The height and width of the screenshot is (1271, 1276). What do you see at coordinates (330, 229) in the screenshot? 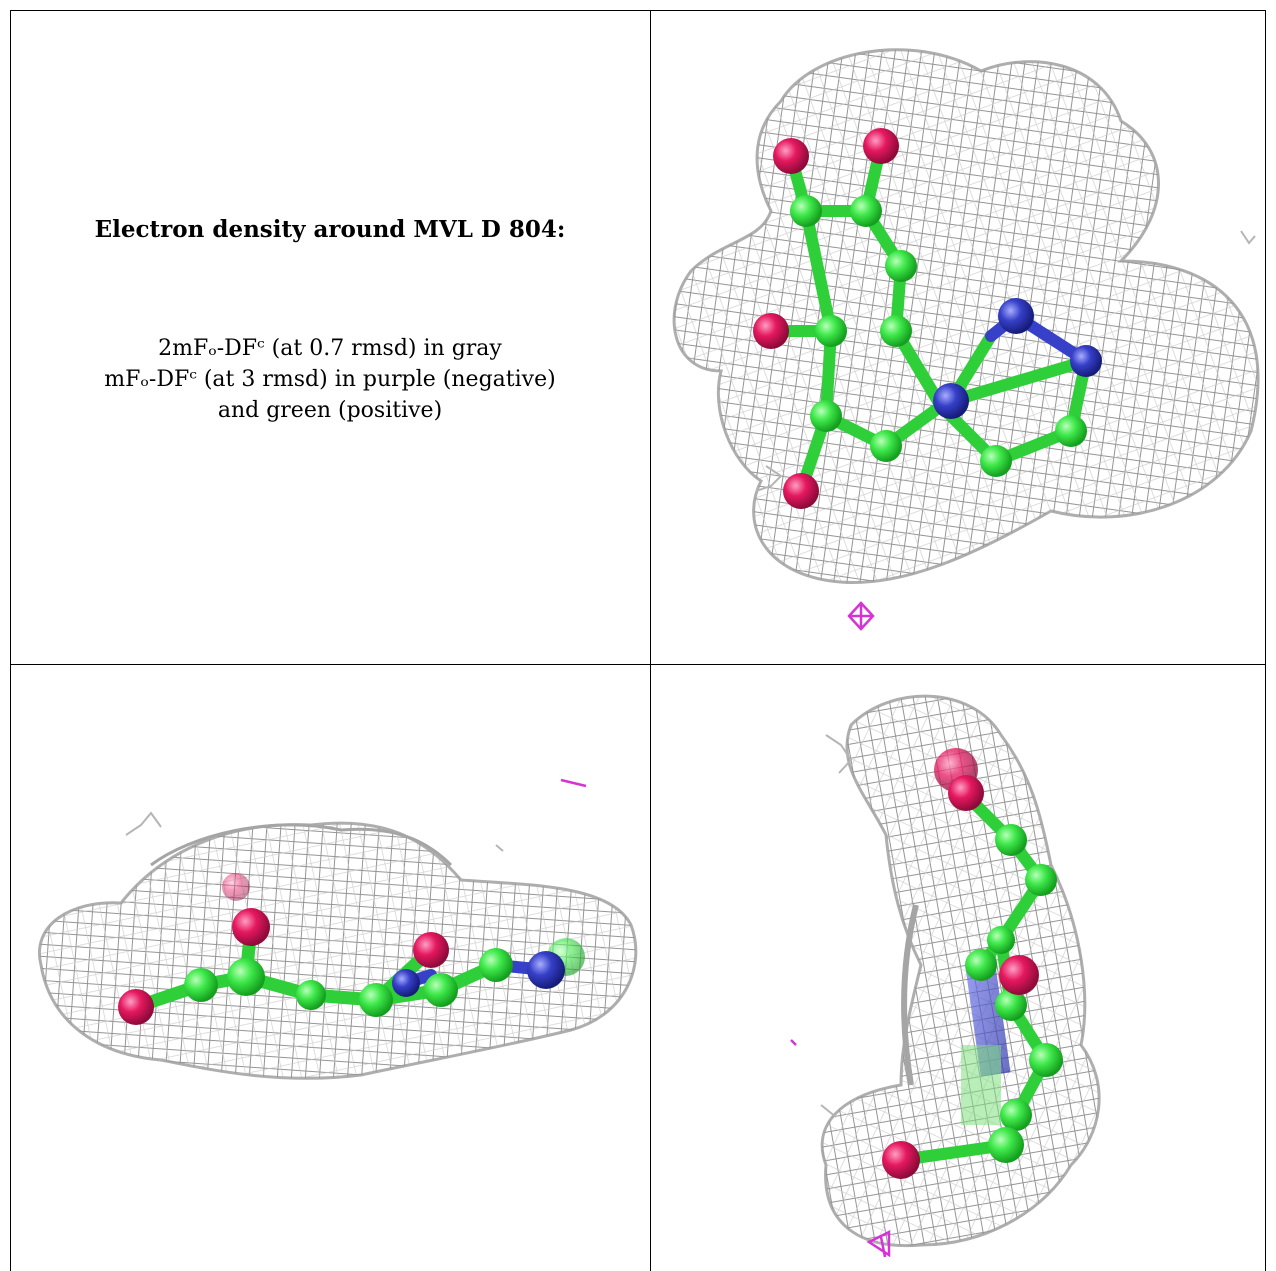
I see `caption-title: Electron density around MVL D 804:` at bounding box center [330, 229].